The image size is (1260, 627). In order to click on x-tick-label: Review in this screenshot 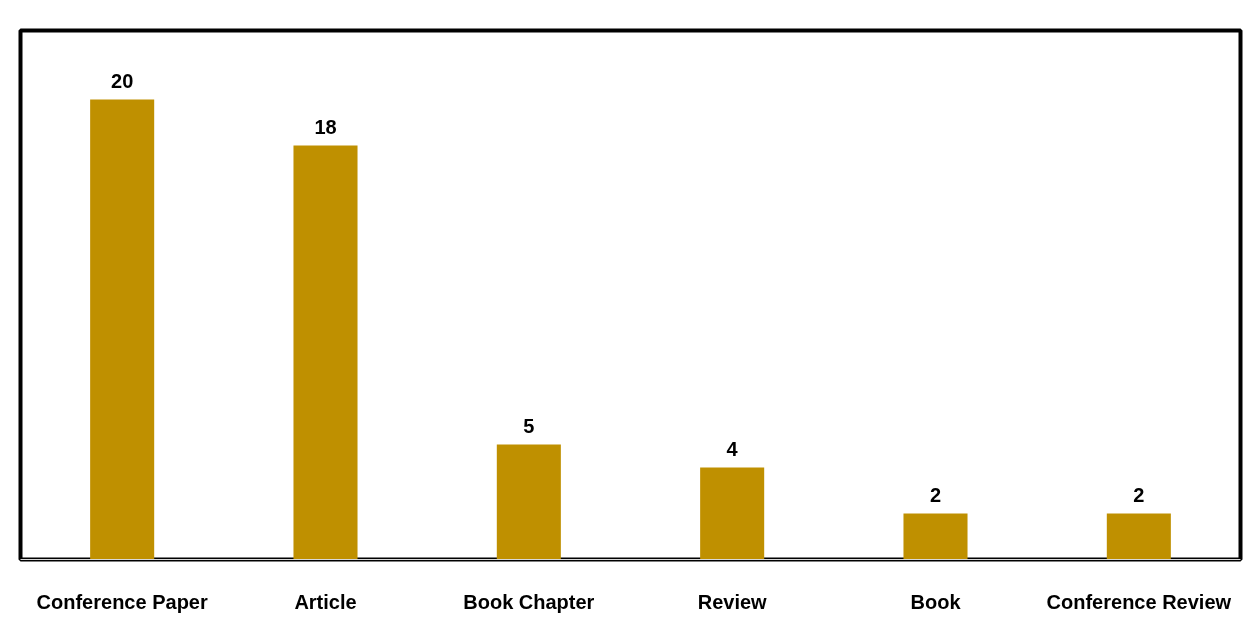, I will do `click(732, 601)`.